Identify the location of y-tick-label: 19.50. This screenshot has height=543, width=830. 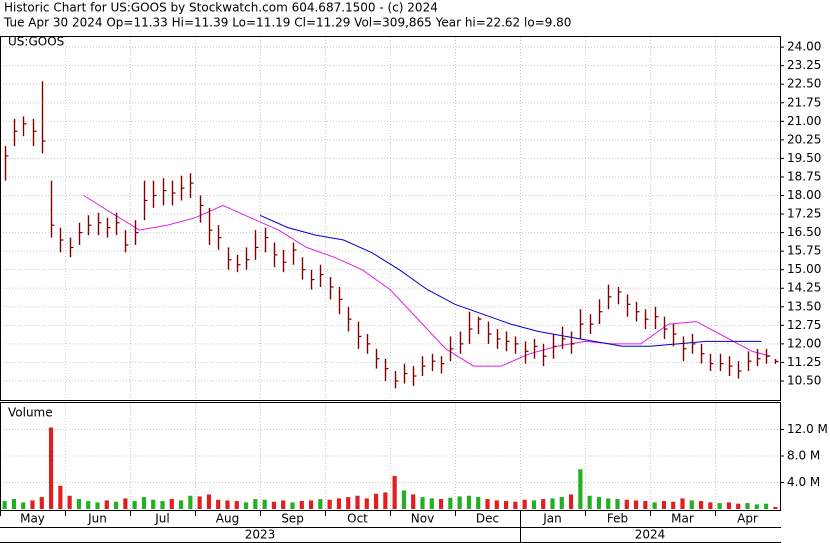
(804, 158).